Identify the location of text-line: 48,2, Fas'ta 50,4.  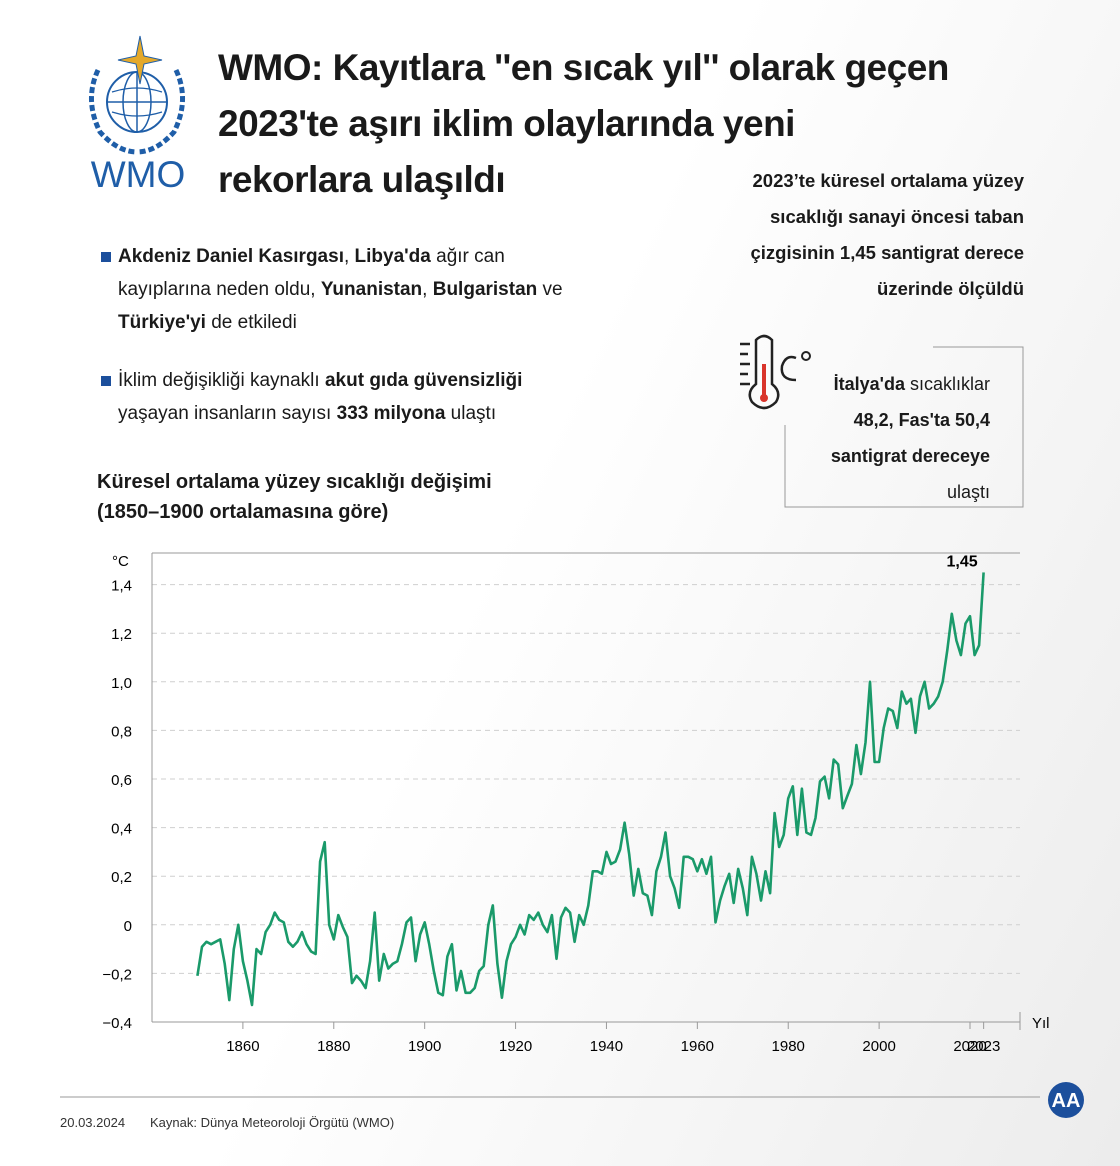
(910, 420).